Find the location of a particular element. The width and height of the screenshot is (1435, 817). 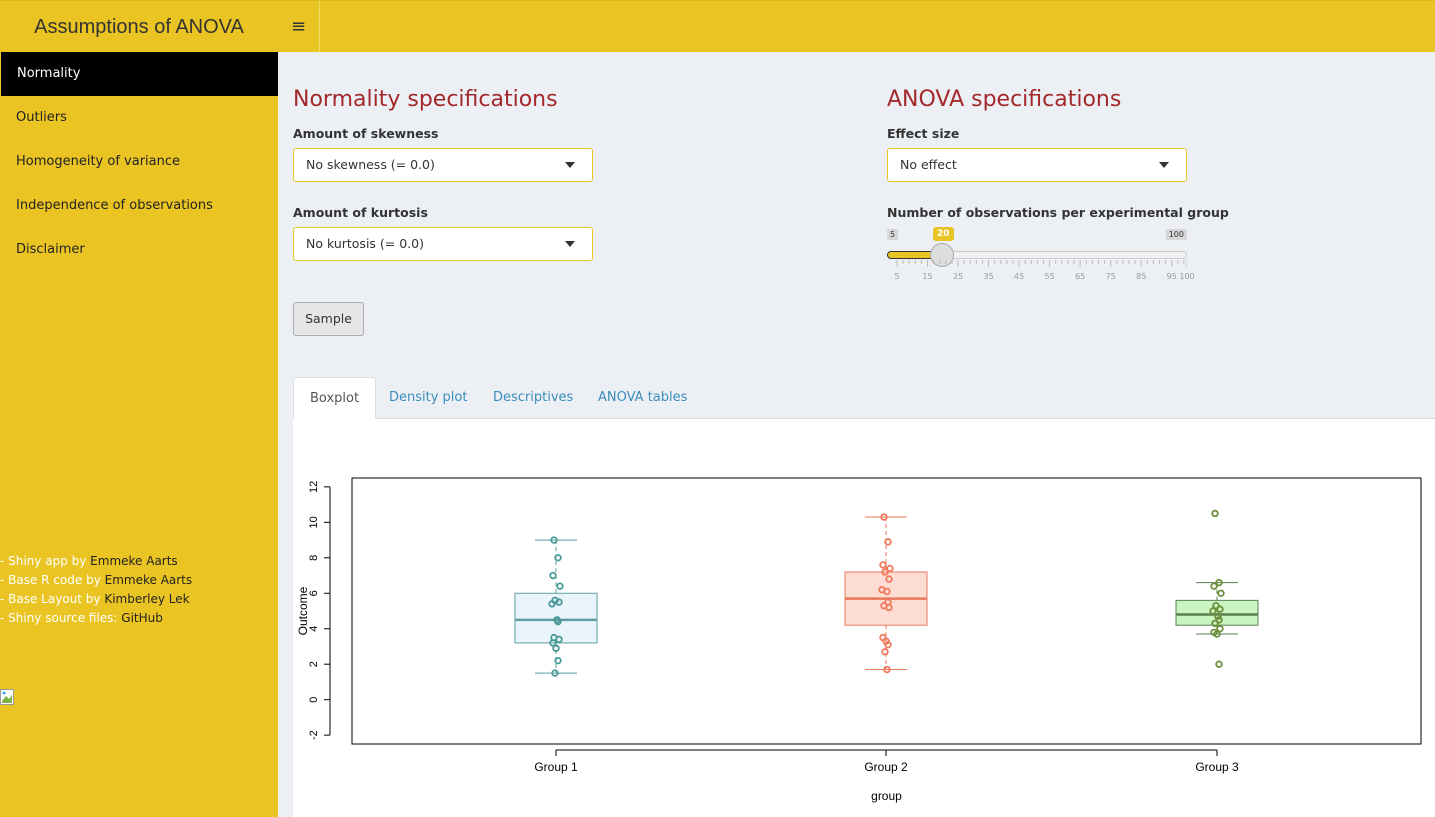

kurtosis-value: No kurtosis (= 0.0) is located at coordinates (365, 243).